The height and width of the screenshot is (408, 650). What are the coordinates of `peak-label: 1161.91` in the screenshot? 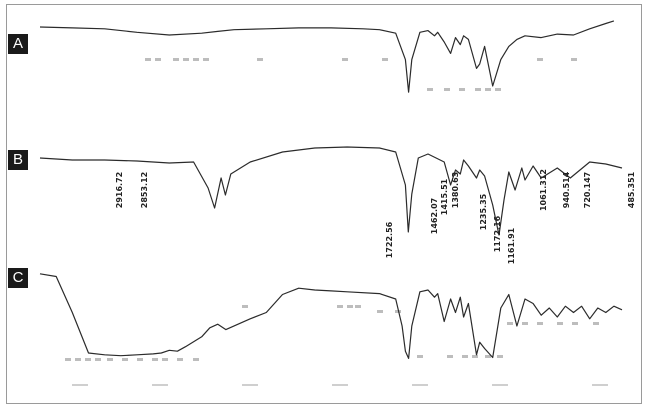 It's located at (511, 245).